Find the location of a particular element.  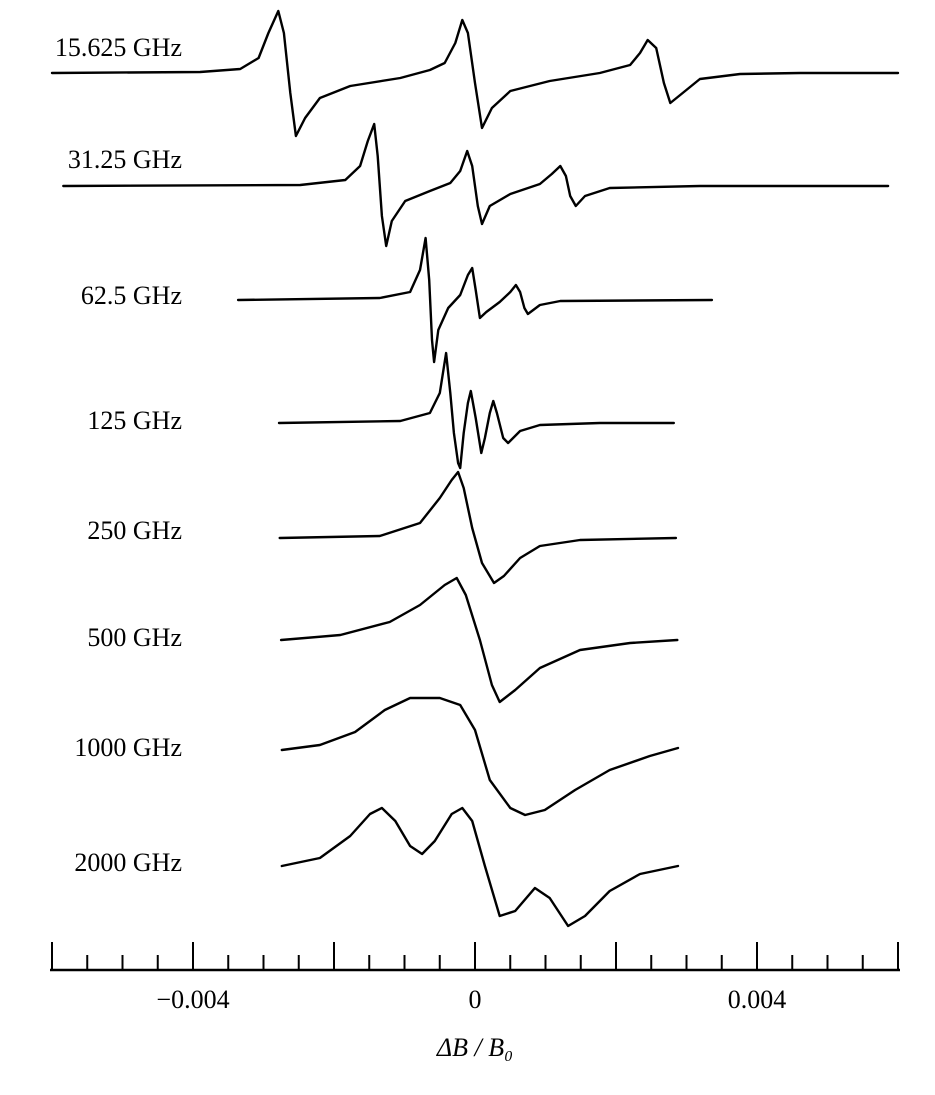

trace-label: 500 GHz is located at coordinates (134, 637).